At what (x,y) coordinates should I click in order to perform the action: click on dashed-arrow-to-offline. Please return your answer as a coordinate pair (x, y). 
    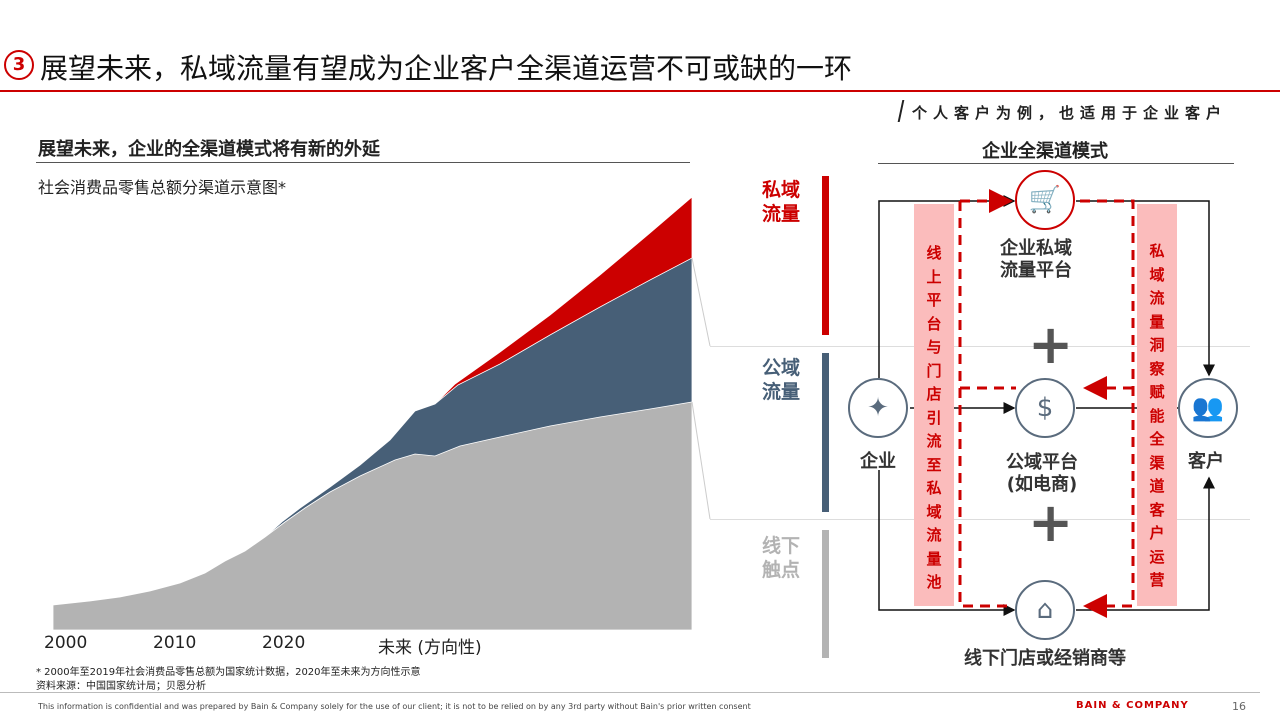
    Looking at the image, I should click on (1107, 408).